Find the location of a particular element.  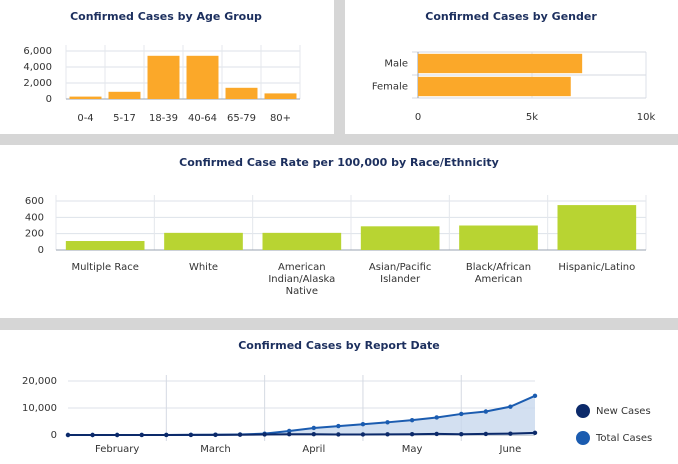

chart-title: Confirmed Cases by Gender is located at coordinates (511, 16).